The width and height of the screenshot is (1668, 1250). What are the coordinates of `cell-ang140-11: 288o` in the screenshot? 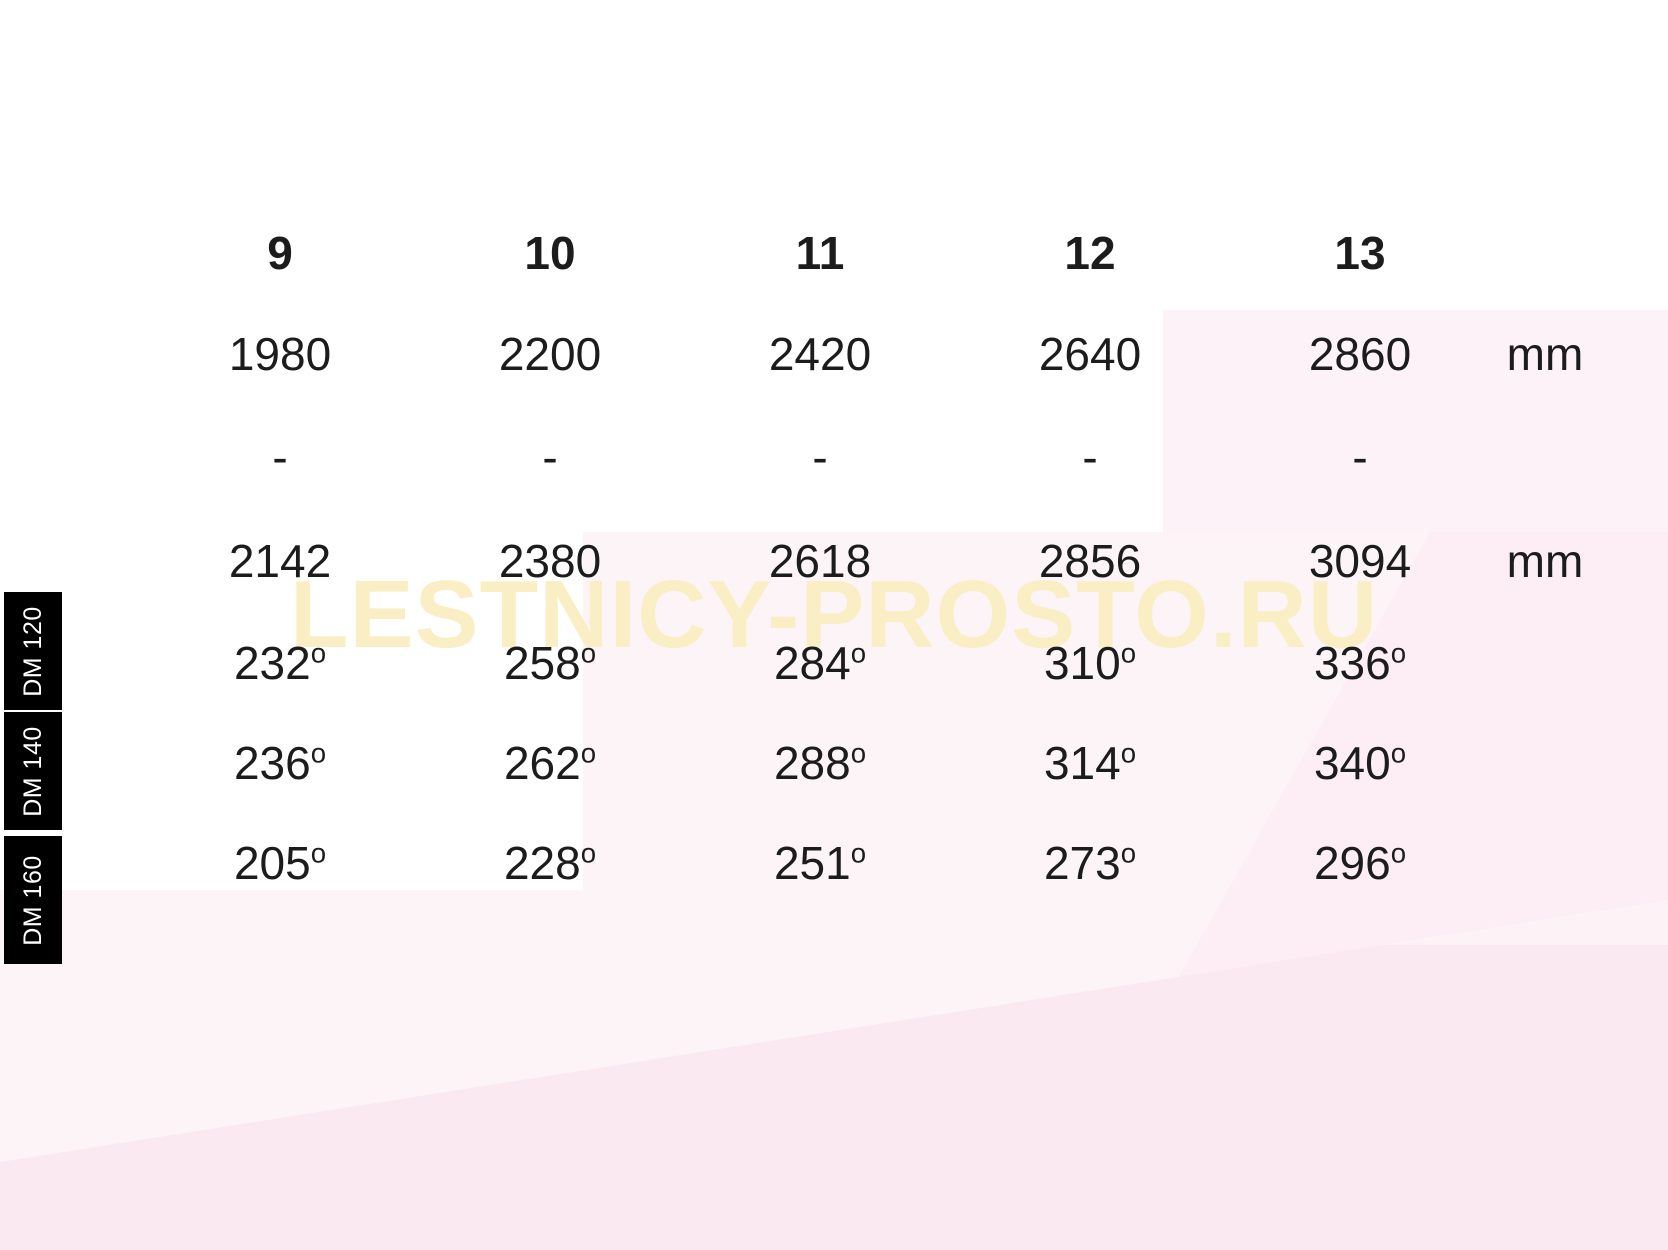 It's located at (820, 763).